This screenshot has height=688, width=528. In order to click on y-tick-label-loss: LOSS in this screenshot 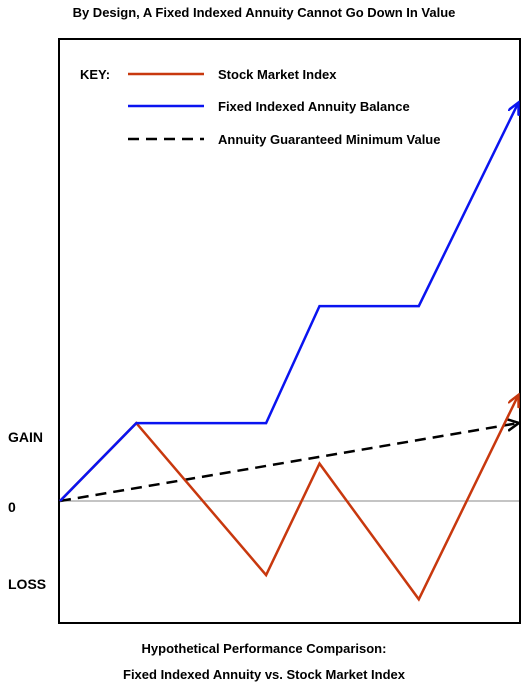, I will do `click(27, 584)`.